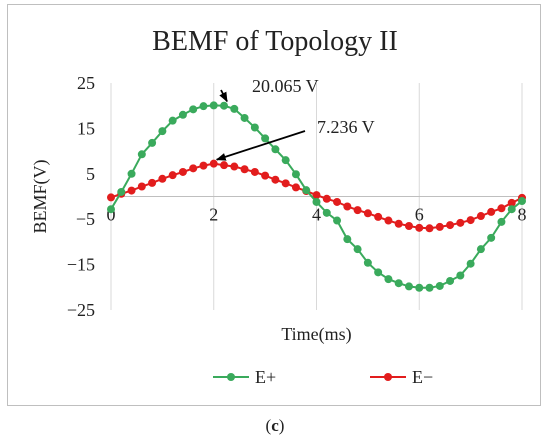 This screenshot has height=443, width=550. I want to click on y-tick-label: 25, so click(86, 83).